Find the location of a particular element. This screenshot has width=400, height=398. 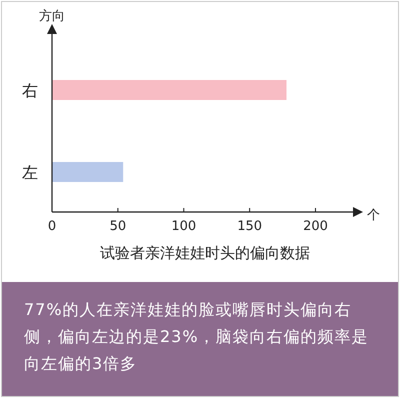

x-tick-label: 150 is located at coordinates (249, 226).